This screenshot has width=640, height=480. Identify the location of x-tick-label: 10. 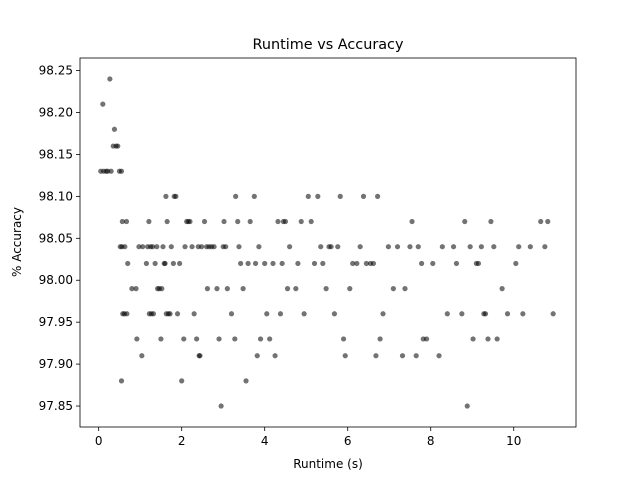
(513, 441).